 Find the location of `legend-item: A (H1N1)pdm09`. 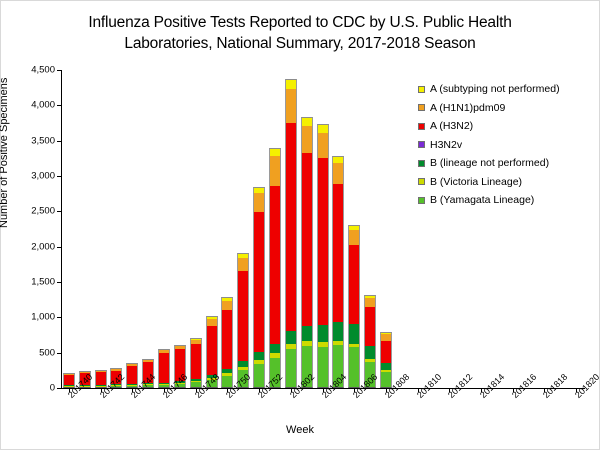

legend-item: A (H1N1)pdm09 is located at coordinates (489, 108).